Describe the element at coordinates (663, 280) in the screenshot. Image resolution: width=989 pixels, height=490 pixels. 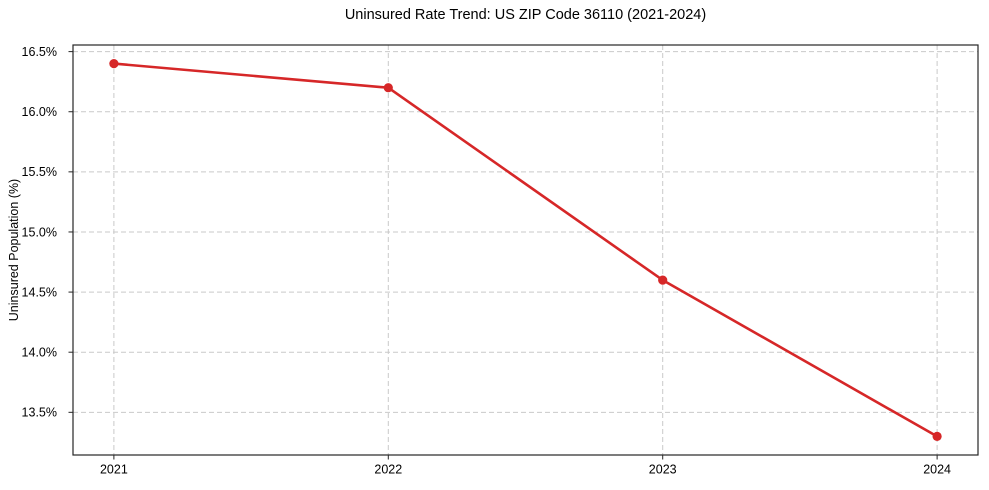
I see `data-point-2023` at that location.